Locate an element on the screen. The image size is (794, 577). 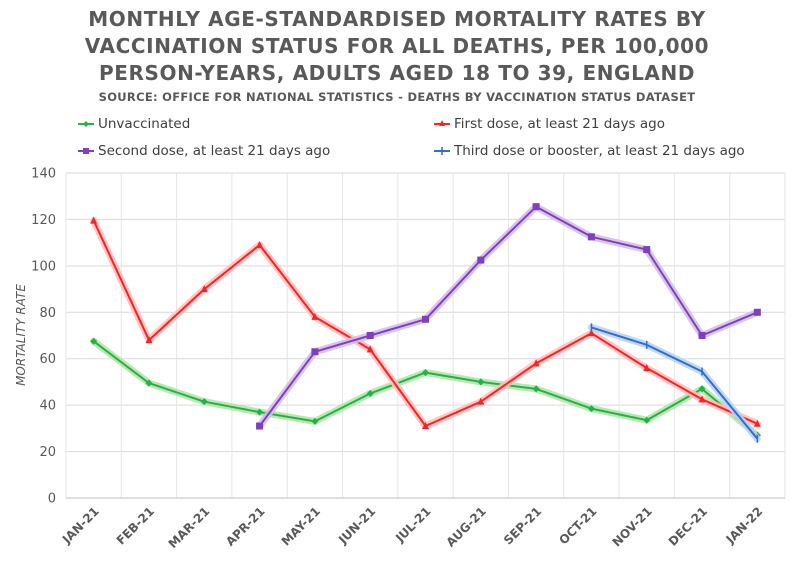
x-tick-label: MAR-21 is located at coordinates (189, 527).